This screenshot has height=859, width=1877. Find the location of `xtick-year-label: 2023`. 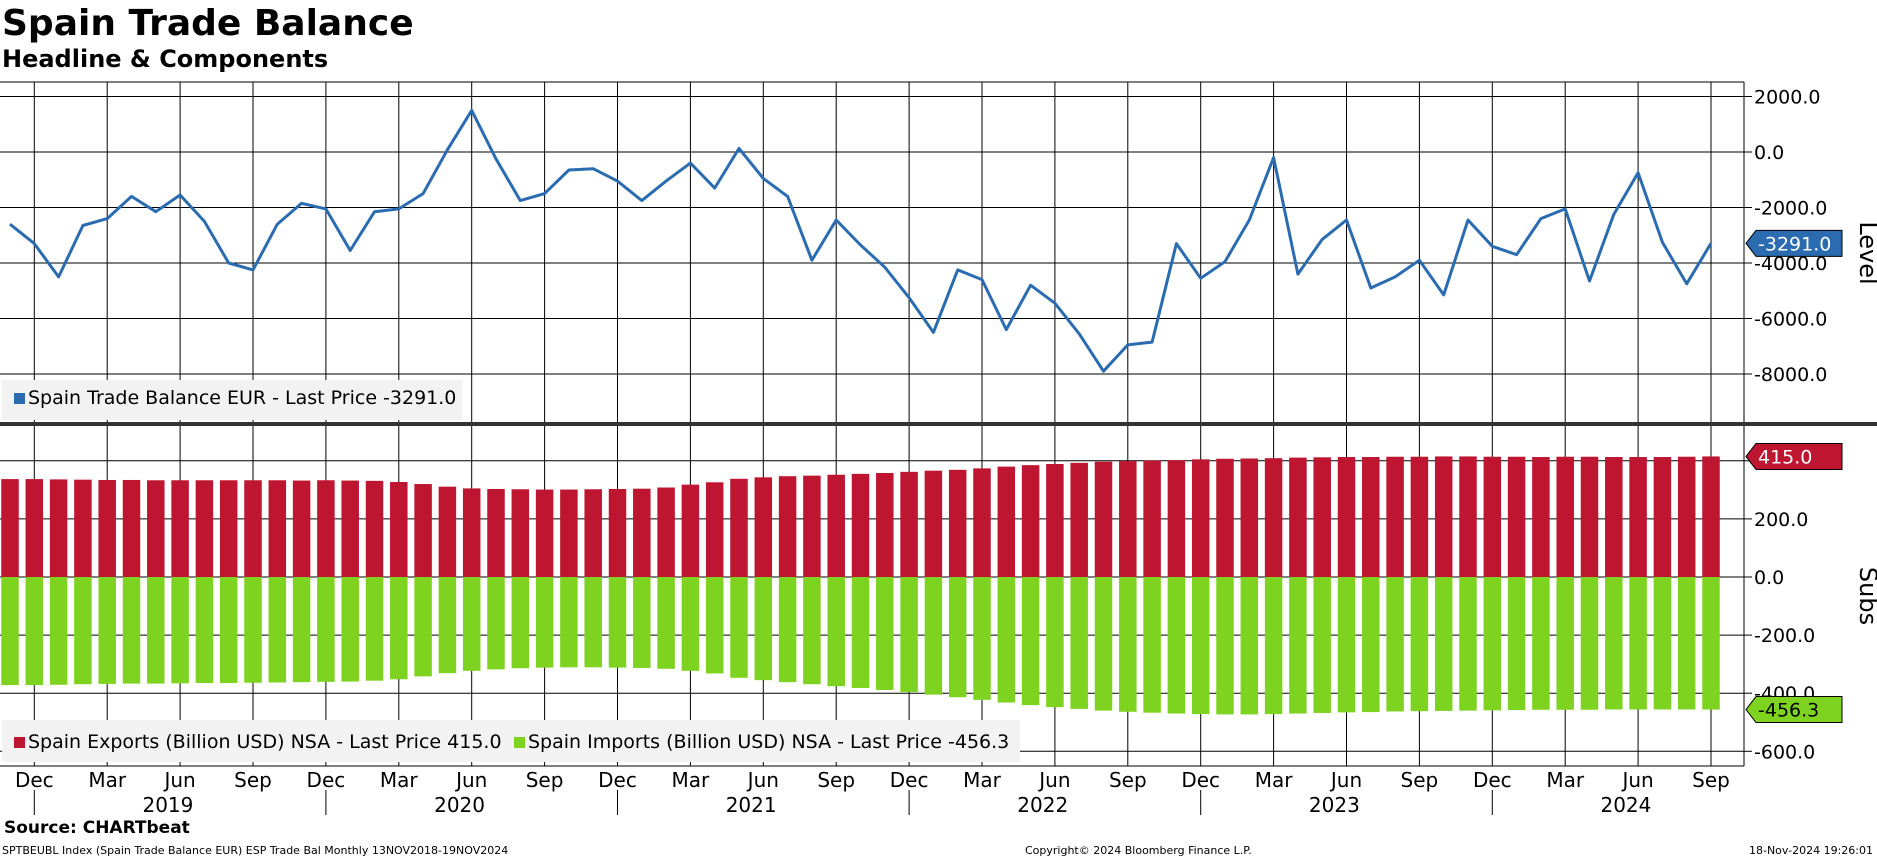

xtick-year-label: 2023 is located at coordinates (1334, 805).